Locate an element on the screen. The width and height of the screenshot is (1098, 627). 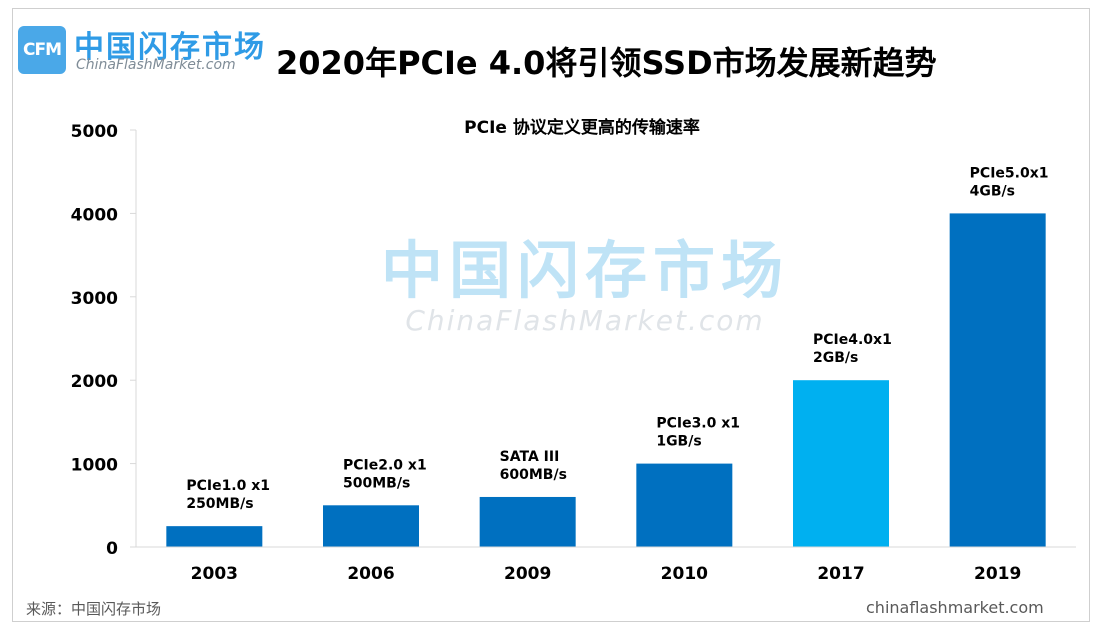
cfm-logo: CFM is located at coordinates (42, 50).